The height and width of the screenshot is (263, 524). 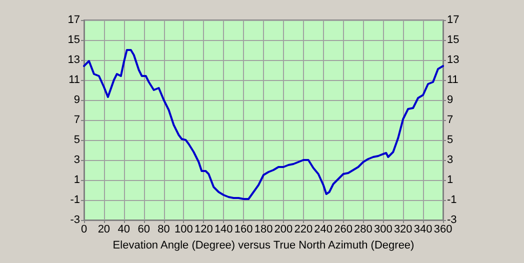 What do you see at coordinates (74, 60) in the screenshot?
I see `y-tick-label: 13` at bounding box center [74, 60].